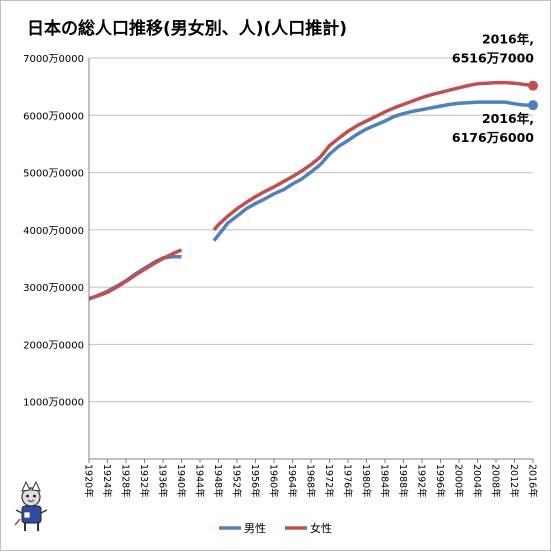  I want to click on annotation-label: 6176万6000, so click(493, 137).